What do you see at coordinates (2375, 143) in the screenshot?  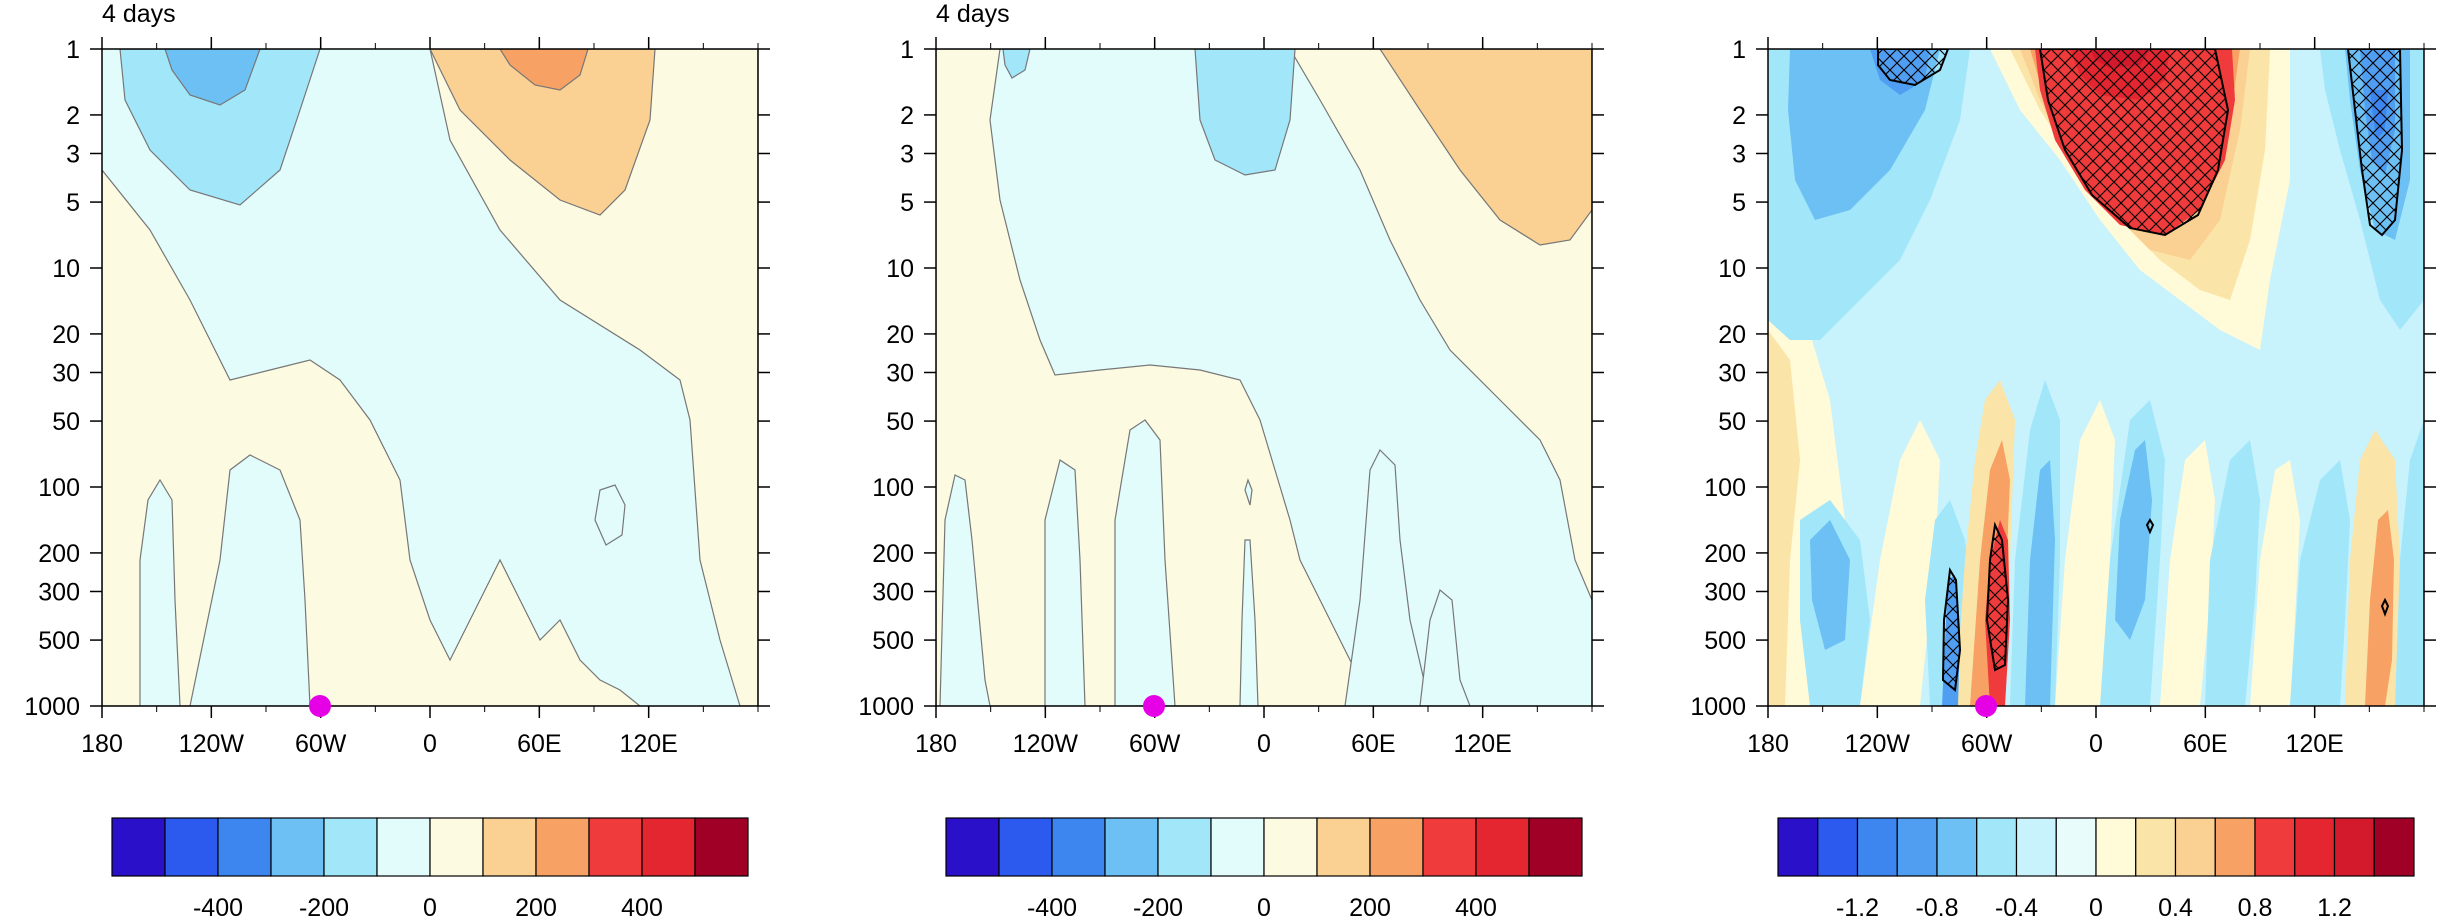 I see `p3-hatch-top-east` at bounding box center [2375, 143].